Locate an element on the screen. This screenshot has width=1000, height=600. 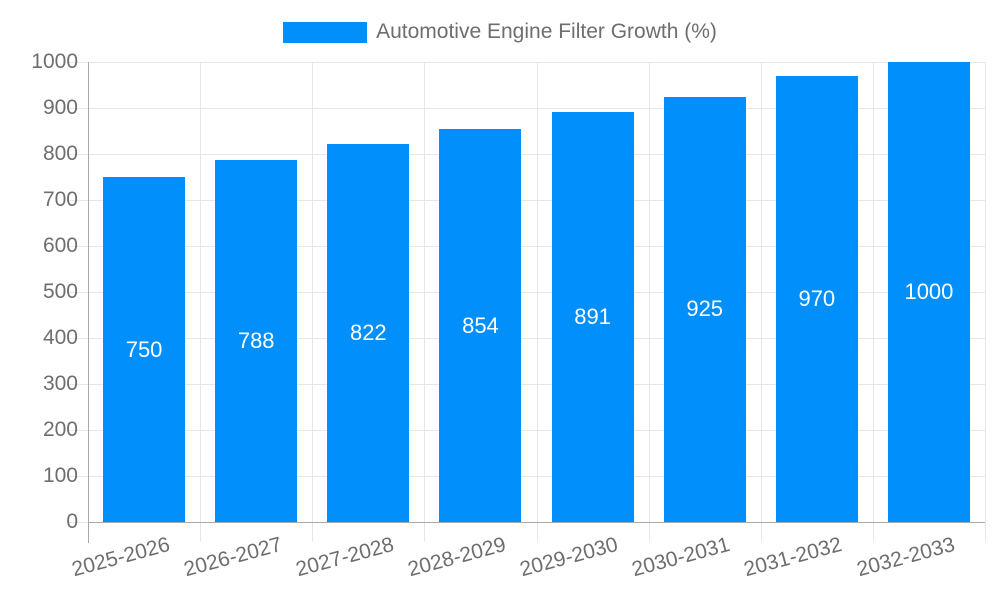
y-axis-label: 300 is located at coordinates (60, 383).